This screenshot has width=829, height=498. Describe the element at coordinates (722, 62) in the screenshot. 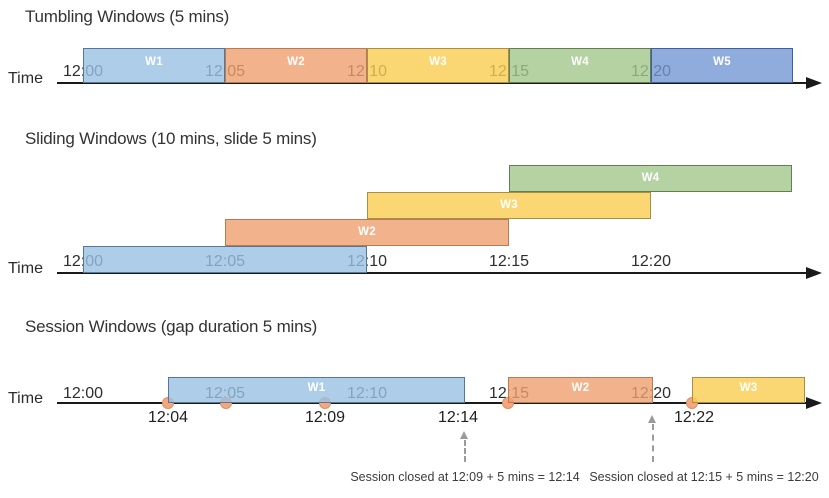

I see `window-label: W5` at that location.